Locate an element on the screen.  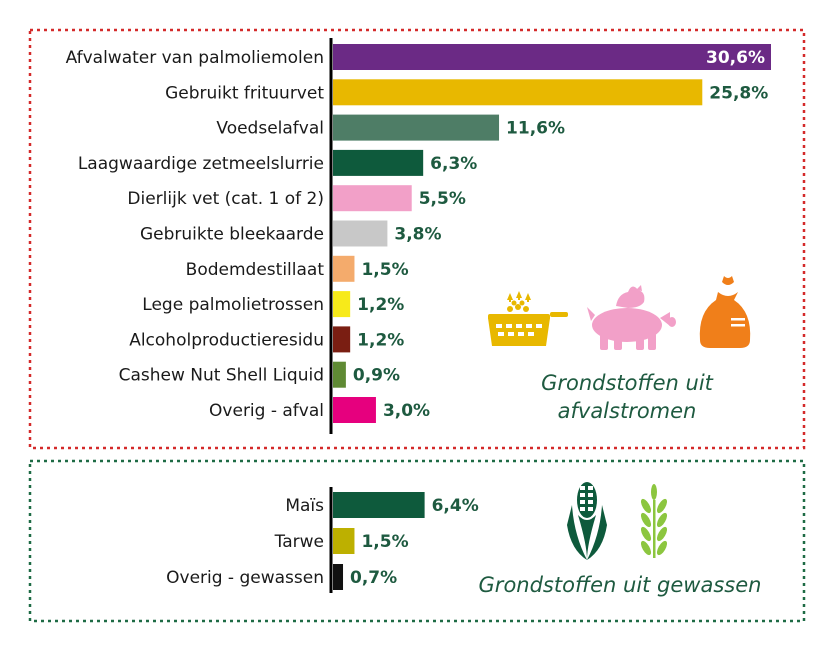
value-label: 6,3% is located at coordinates (453, 164).